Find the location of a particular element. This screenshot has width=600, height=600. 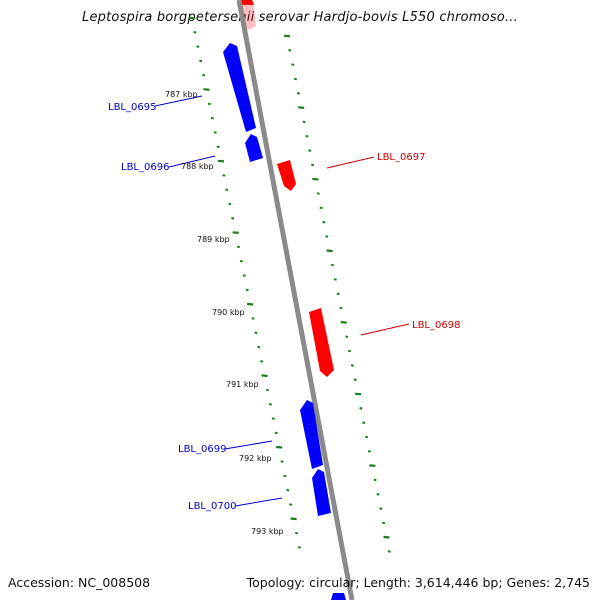

gene-label-lbl-0696: LBL_0696 is located at coordinates (145, 167).